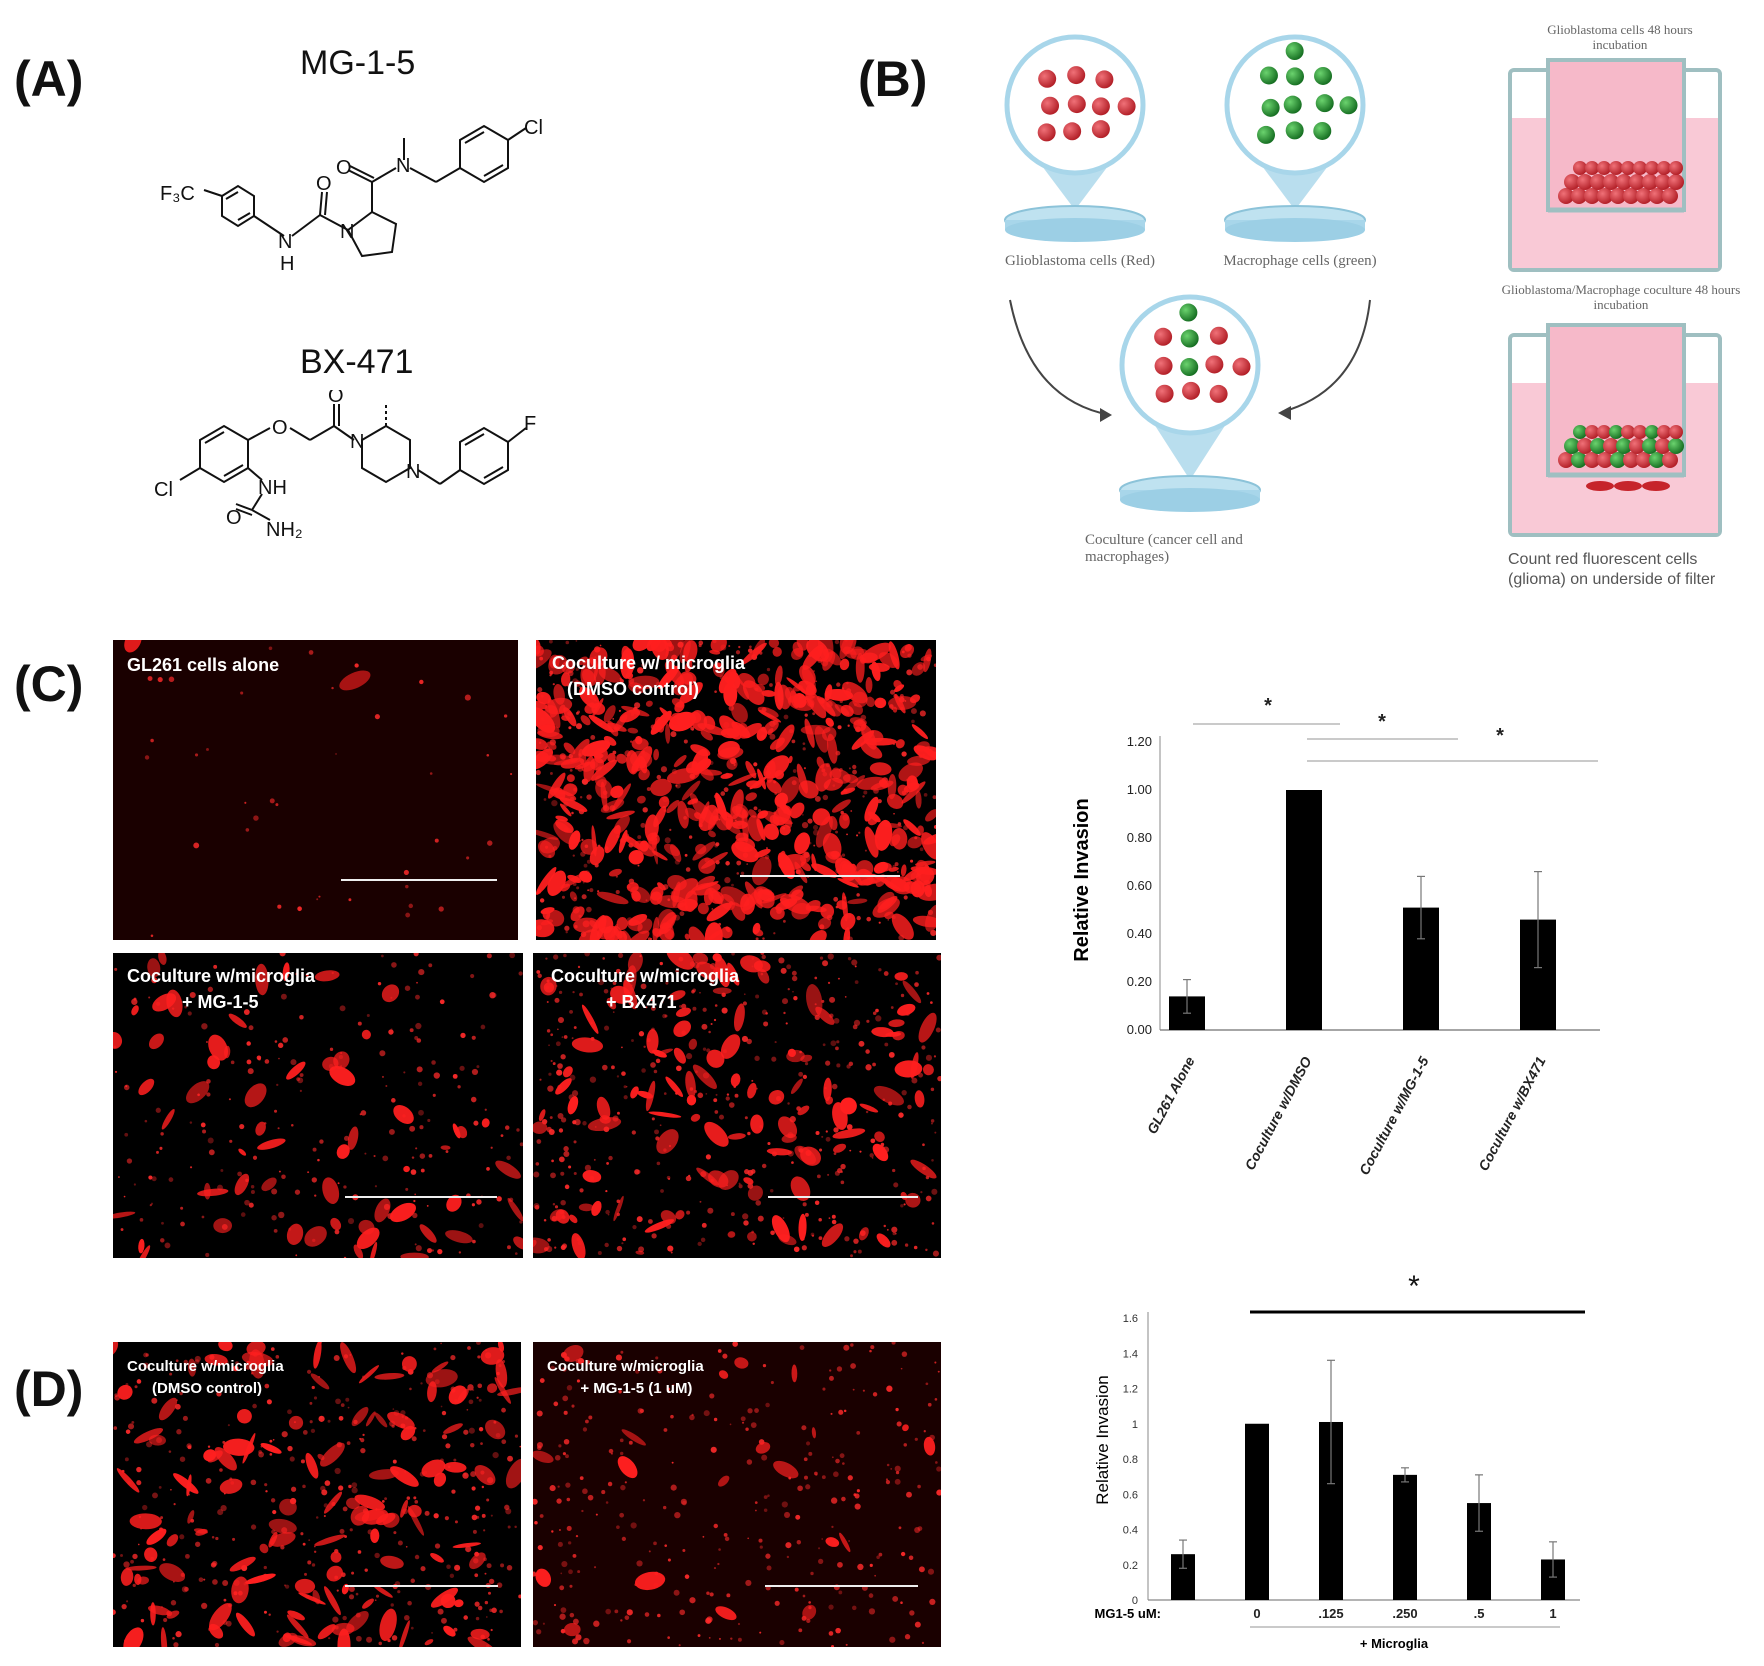  What do you see at coordinates (49, 684) in the screenshot?
I see `panel-label-c: (C)` at bounding box center [49, 684].